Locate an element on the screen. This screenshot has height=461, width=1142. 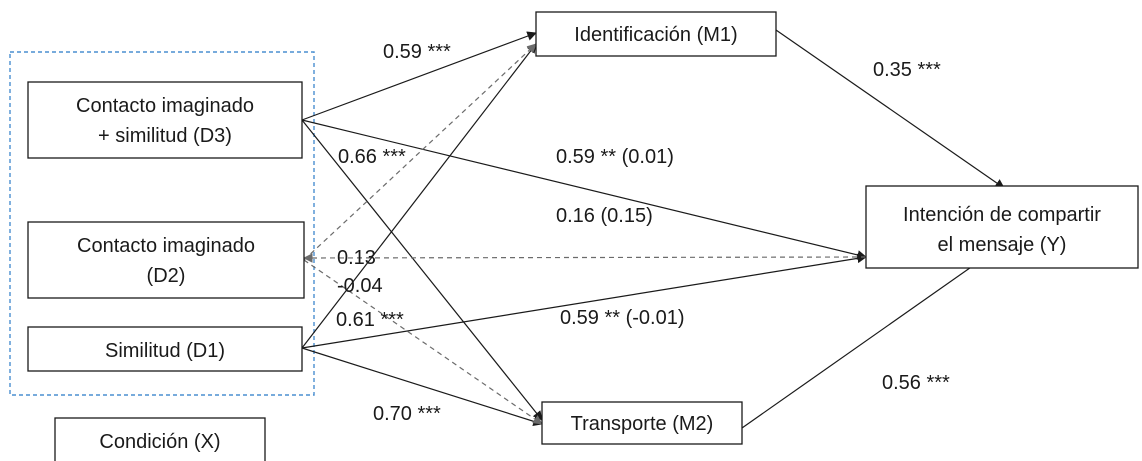
node-m1-box is located at coordinates (656, 34).